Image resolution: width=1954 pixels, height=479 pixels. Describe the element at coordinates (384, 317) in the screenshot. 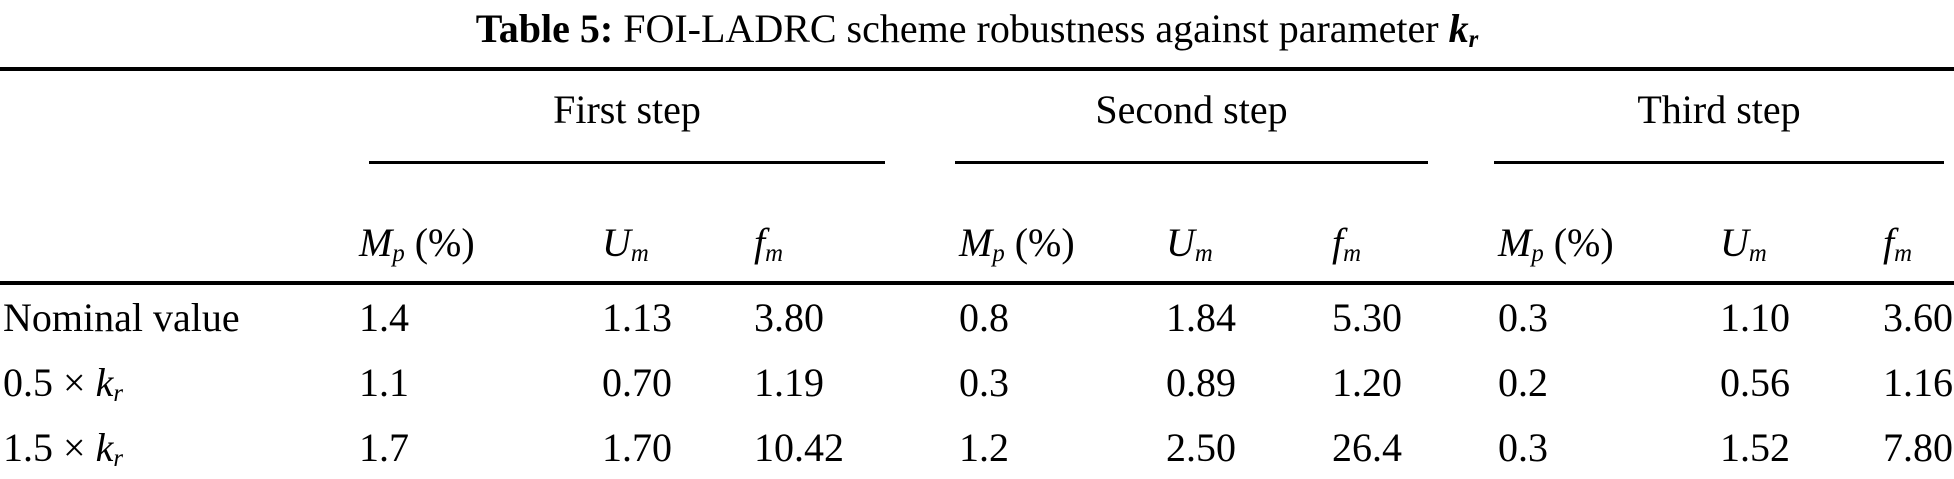

I see `table-cell: 1.4` at that location.